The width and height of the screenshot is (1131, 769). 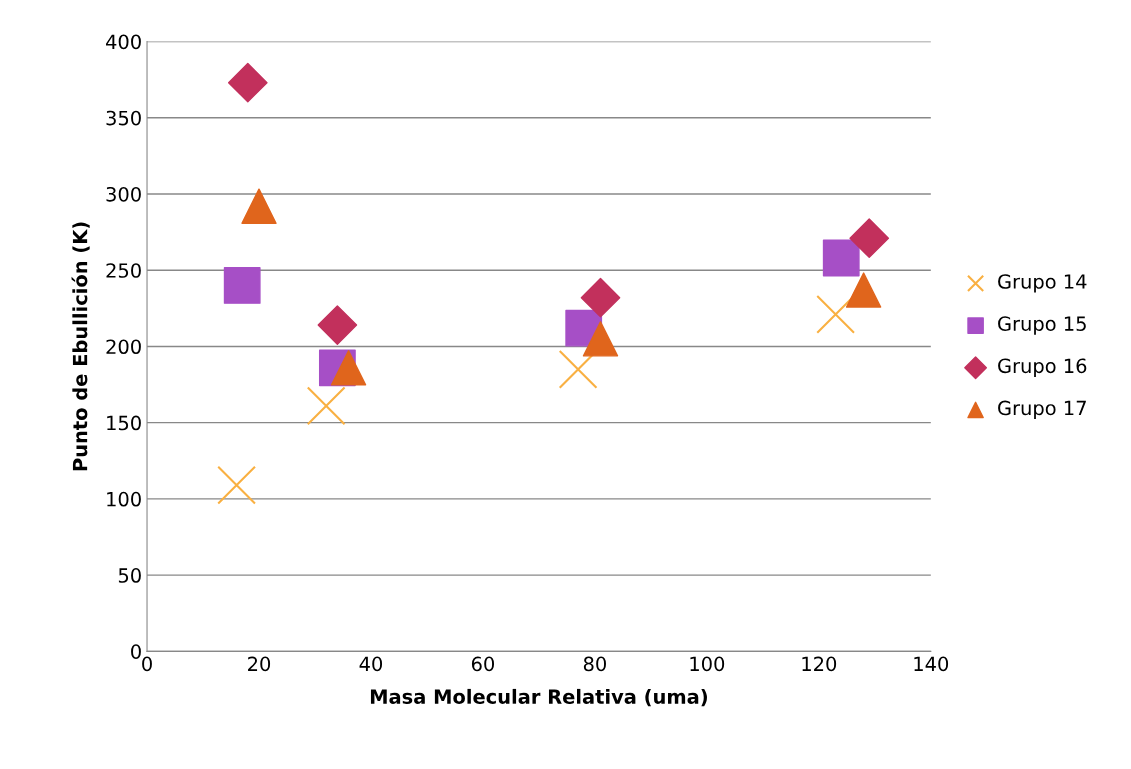 I want to click on x-axis-title: Masa Molecular Relativa (uma), so click(x=538, y=697).